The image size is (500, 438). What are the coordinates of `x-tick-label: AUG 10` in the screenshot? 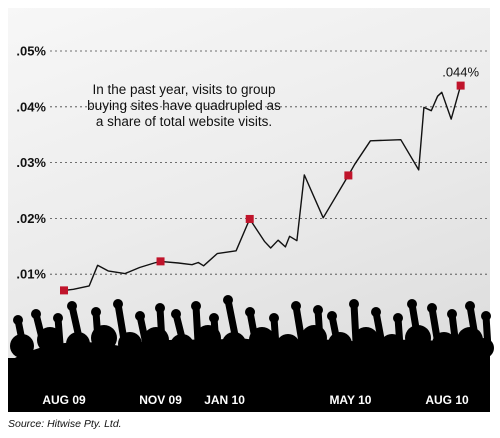 It's located at (447, 400).